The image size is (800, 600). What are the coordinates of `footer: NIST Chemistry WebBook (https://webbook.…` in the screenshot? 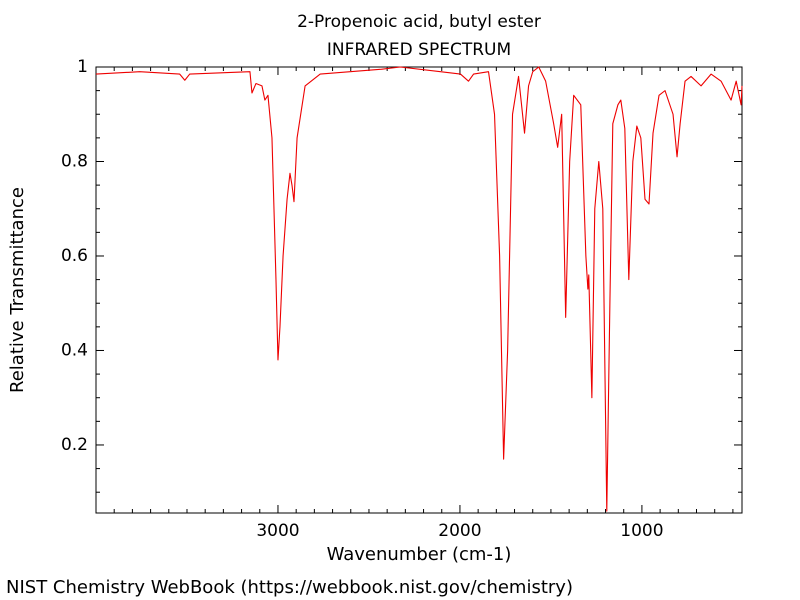 It's located at (289, 587).